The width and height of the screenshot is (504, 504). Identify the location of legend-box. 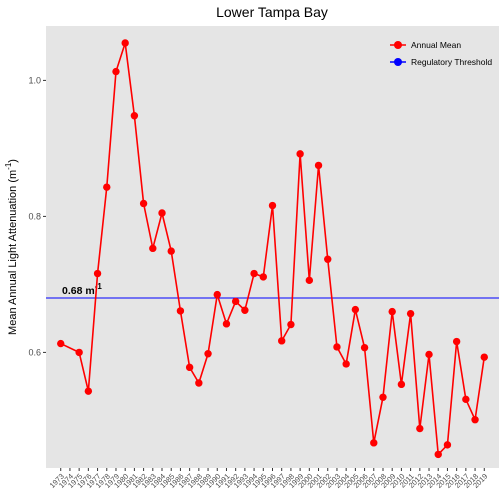
(441, 53).